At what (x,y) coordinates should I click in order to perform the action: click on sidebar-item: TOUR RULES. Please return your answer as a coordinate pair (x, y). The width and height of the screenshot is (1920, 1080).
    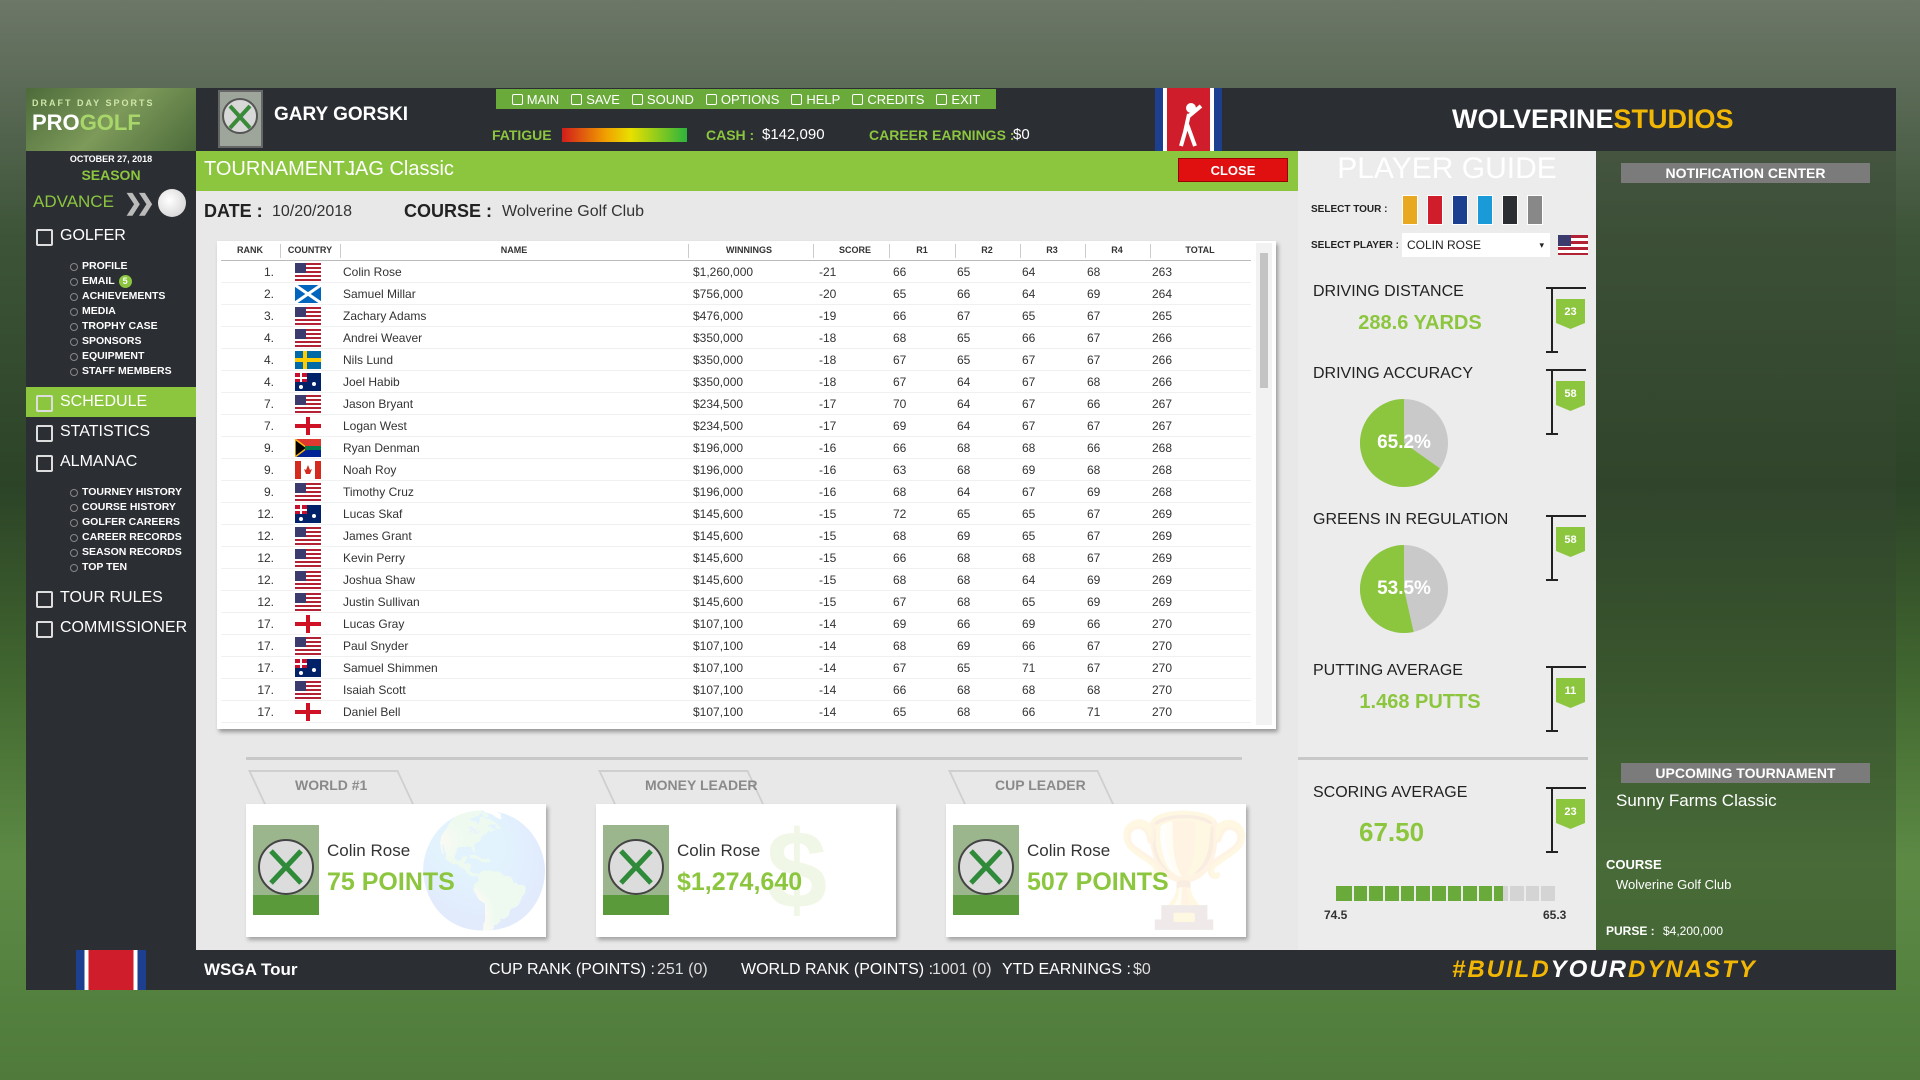
    Looking at the image, I should click on (111, 598).